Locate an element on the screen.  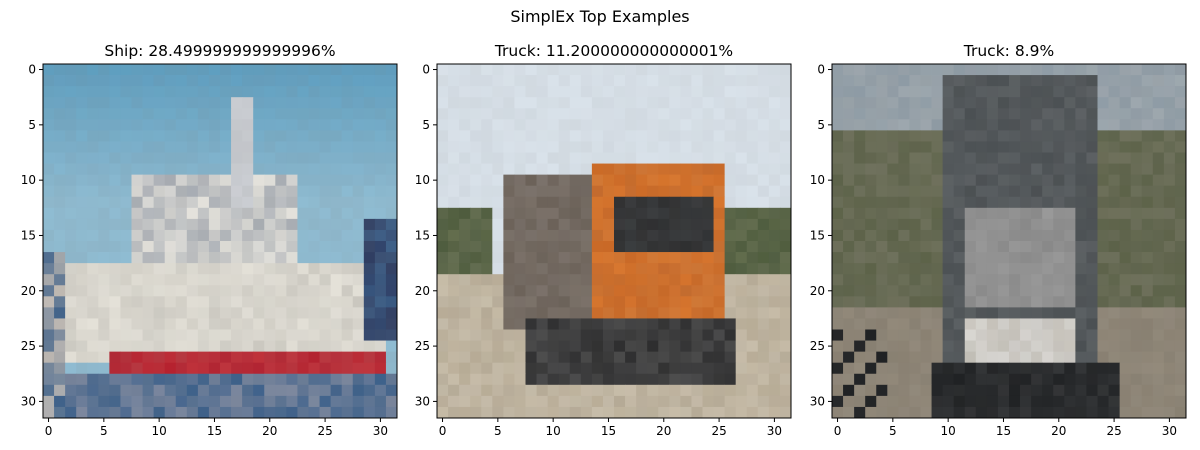
panel-title: Truck: 8.9% is located at coordinates (1008, 51).